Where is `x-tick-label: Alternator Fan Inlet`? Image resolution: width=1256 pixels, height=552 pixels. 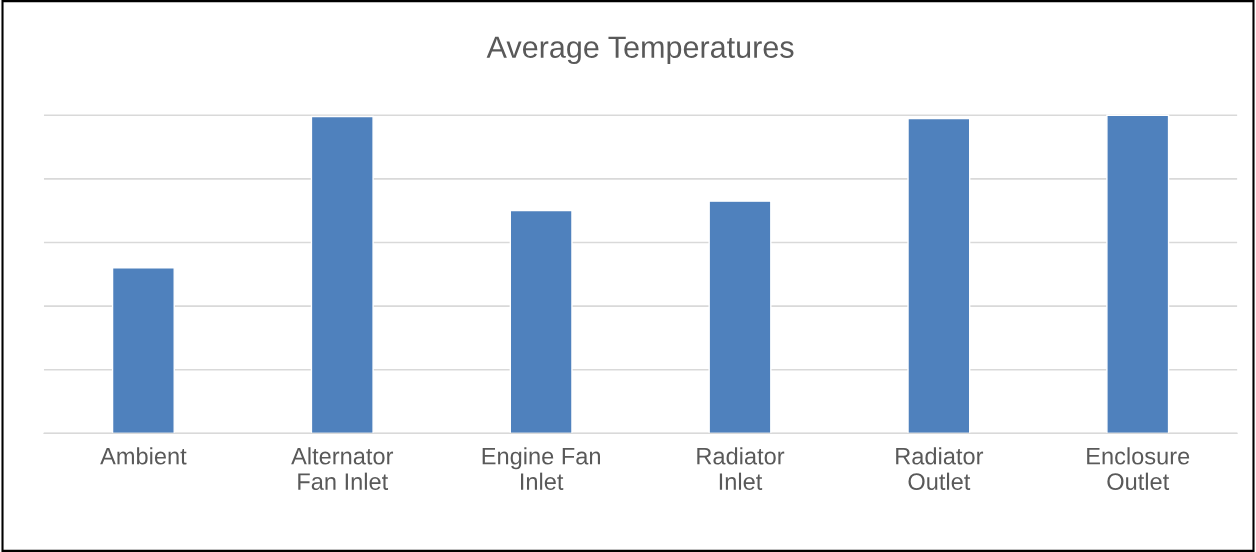 x-tick-label: Alternator Fan Inlet is located at coordinates (342, 468).